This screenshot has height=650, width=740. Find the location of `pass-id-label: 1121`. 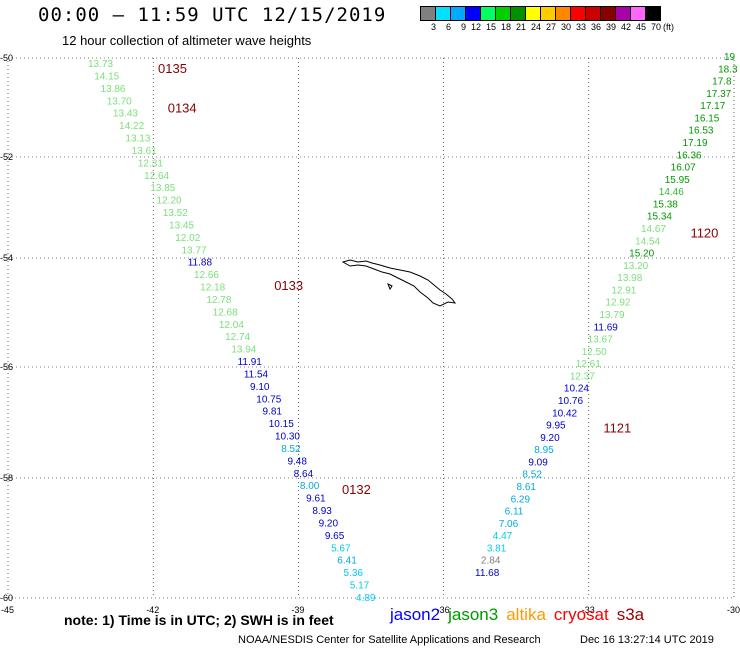

pass-id-label: 1121 is located at coordinates (617, 428).